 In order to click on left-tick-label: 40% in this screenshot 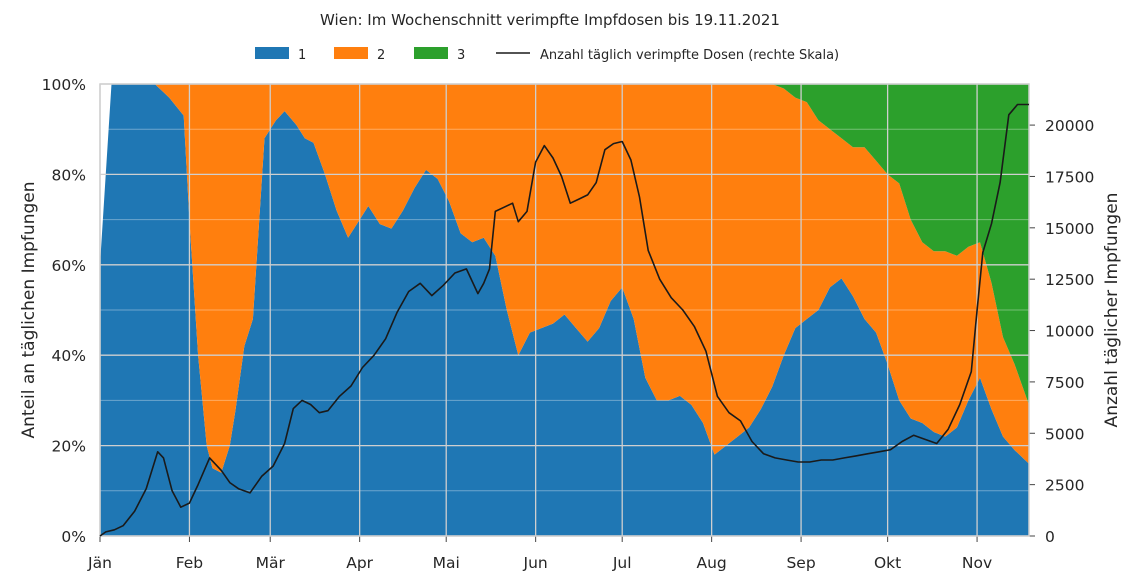, I will do `click(69, 356)`.